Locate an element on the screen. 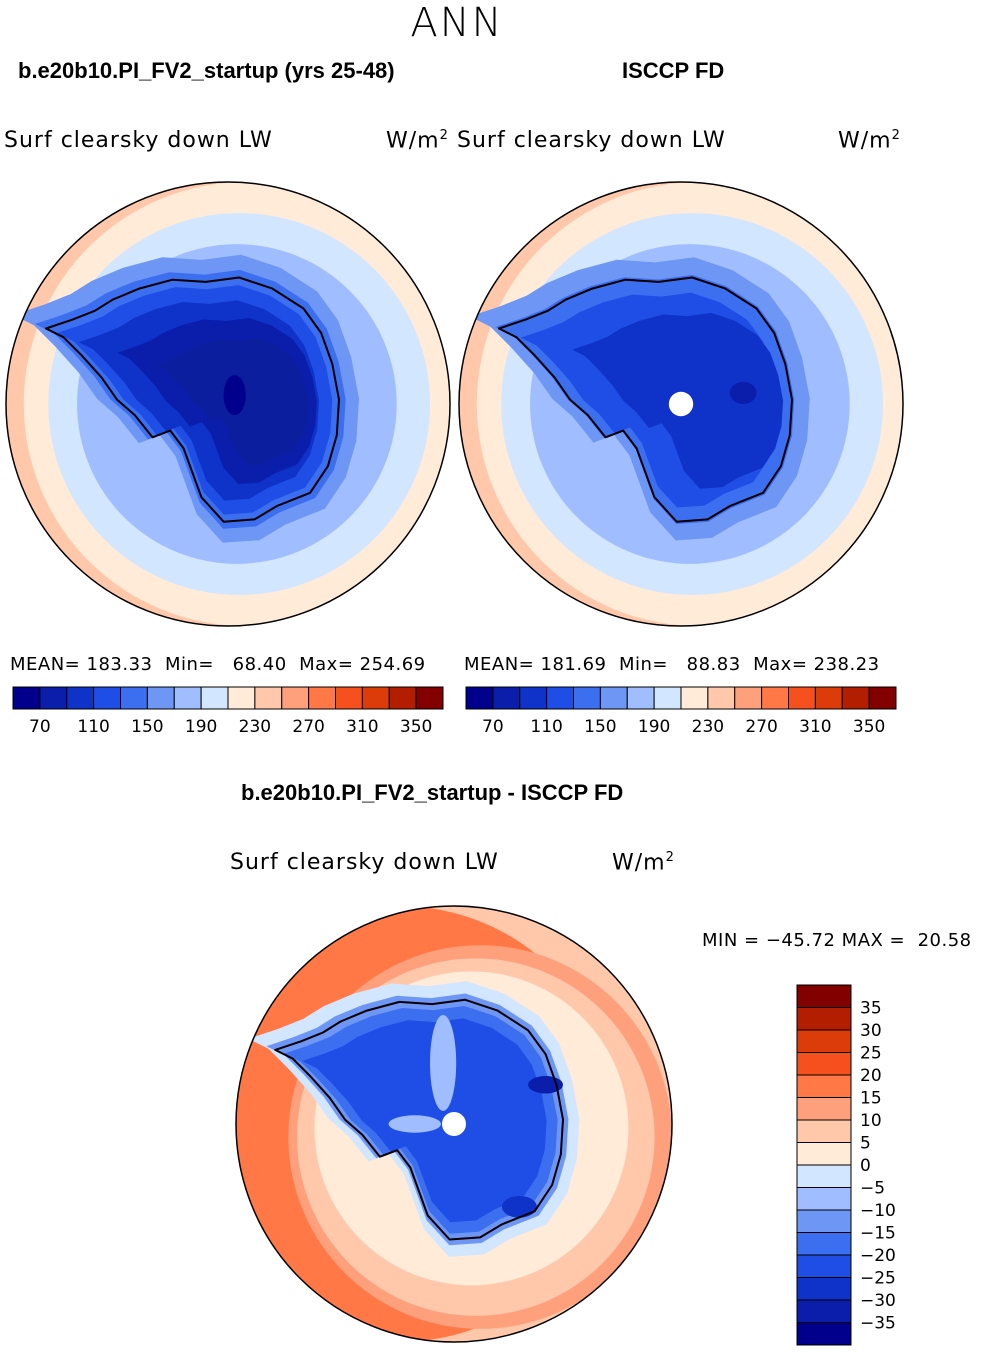 The image size is (994, 1353). panel-2-coastline is located at coordinates (645, 399).